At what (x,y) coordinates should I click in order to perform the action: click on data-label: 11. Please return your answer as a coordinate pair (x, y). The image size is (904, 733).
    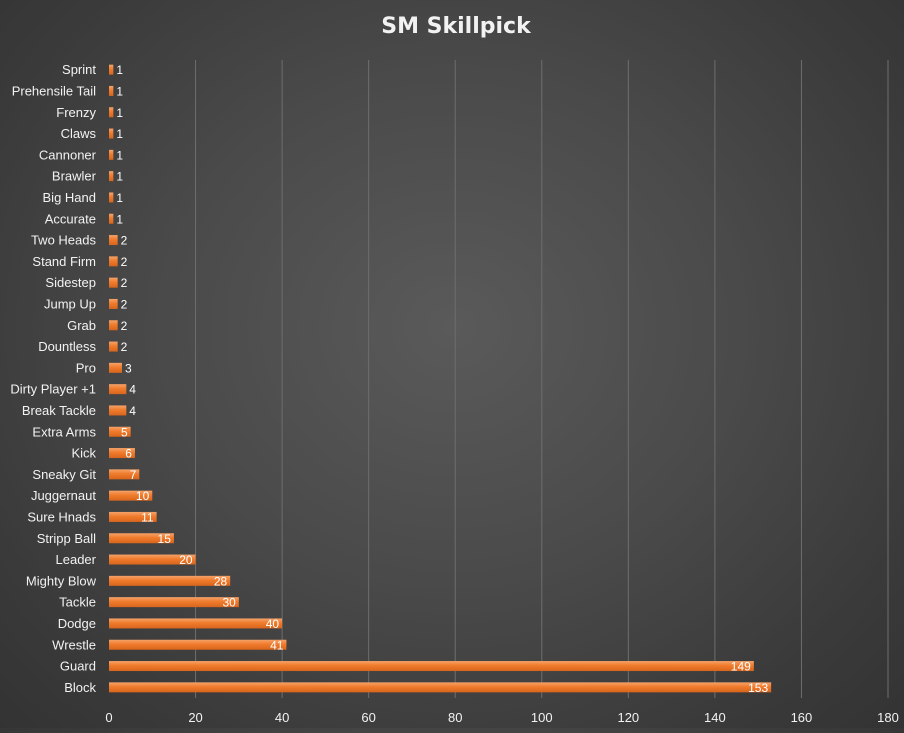
    Looking at the image, I should click on (147, 517).